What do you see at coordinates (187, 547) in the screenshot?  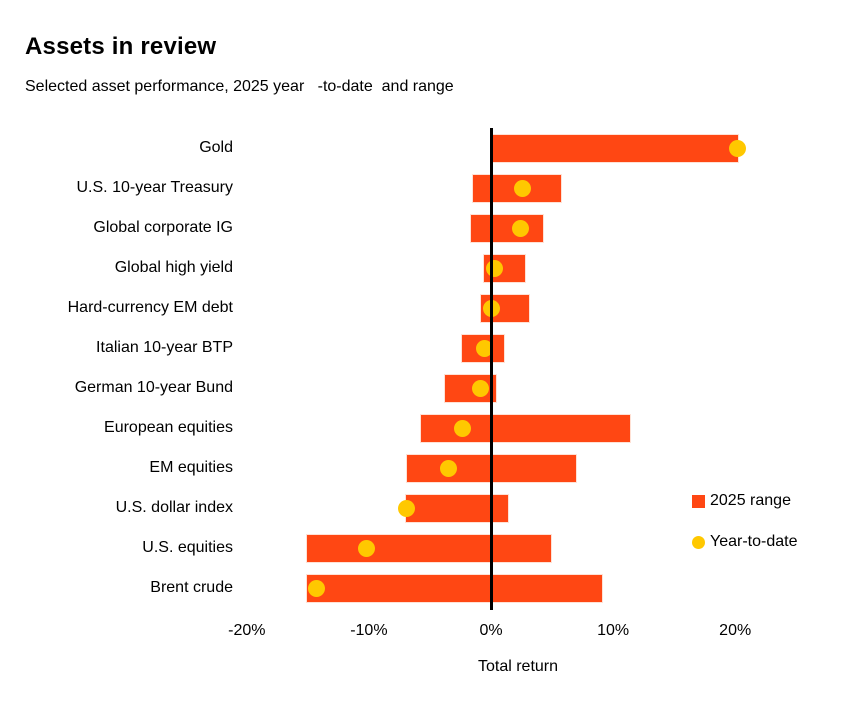 I see `category-label: U.S. equities` at bounding box center [187, 547].